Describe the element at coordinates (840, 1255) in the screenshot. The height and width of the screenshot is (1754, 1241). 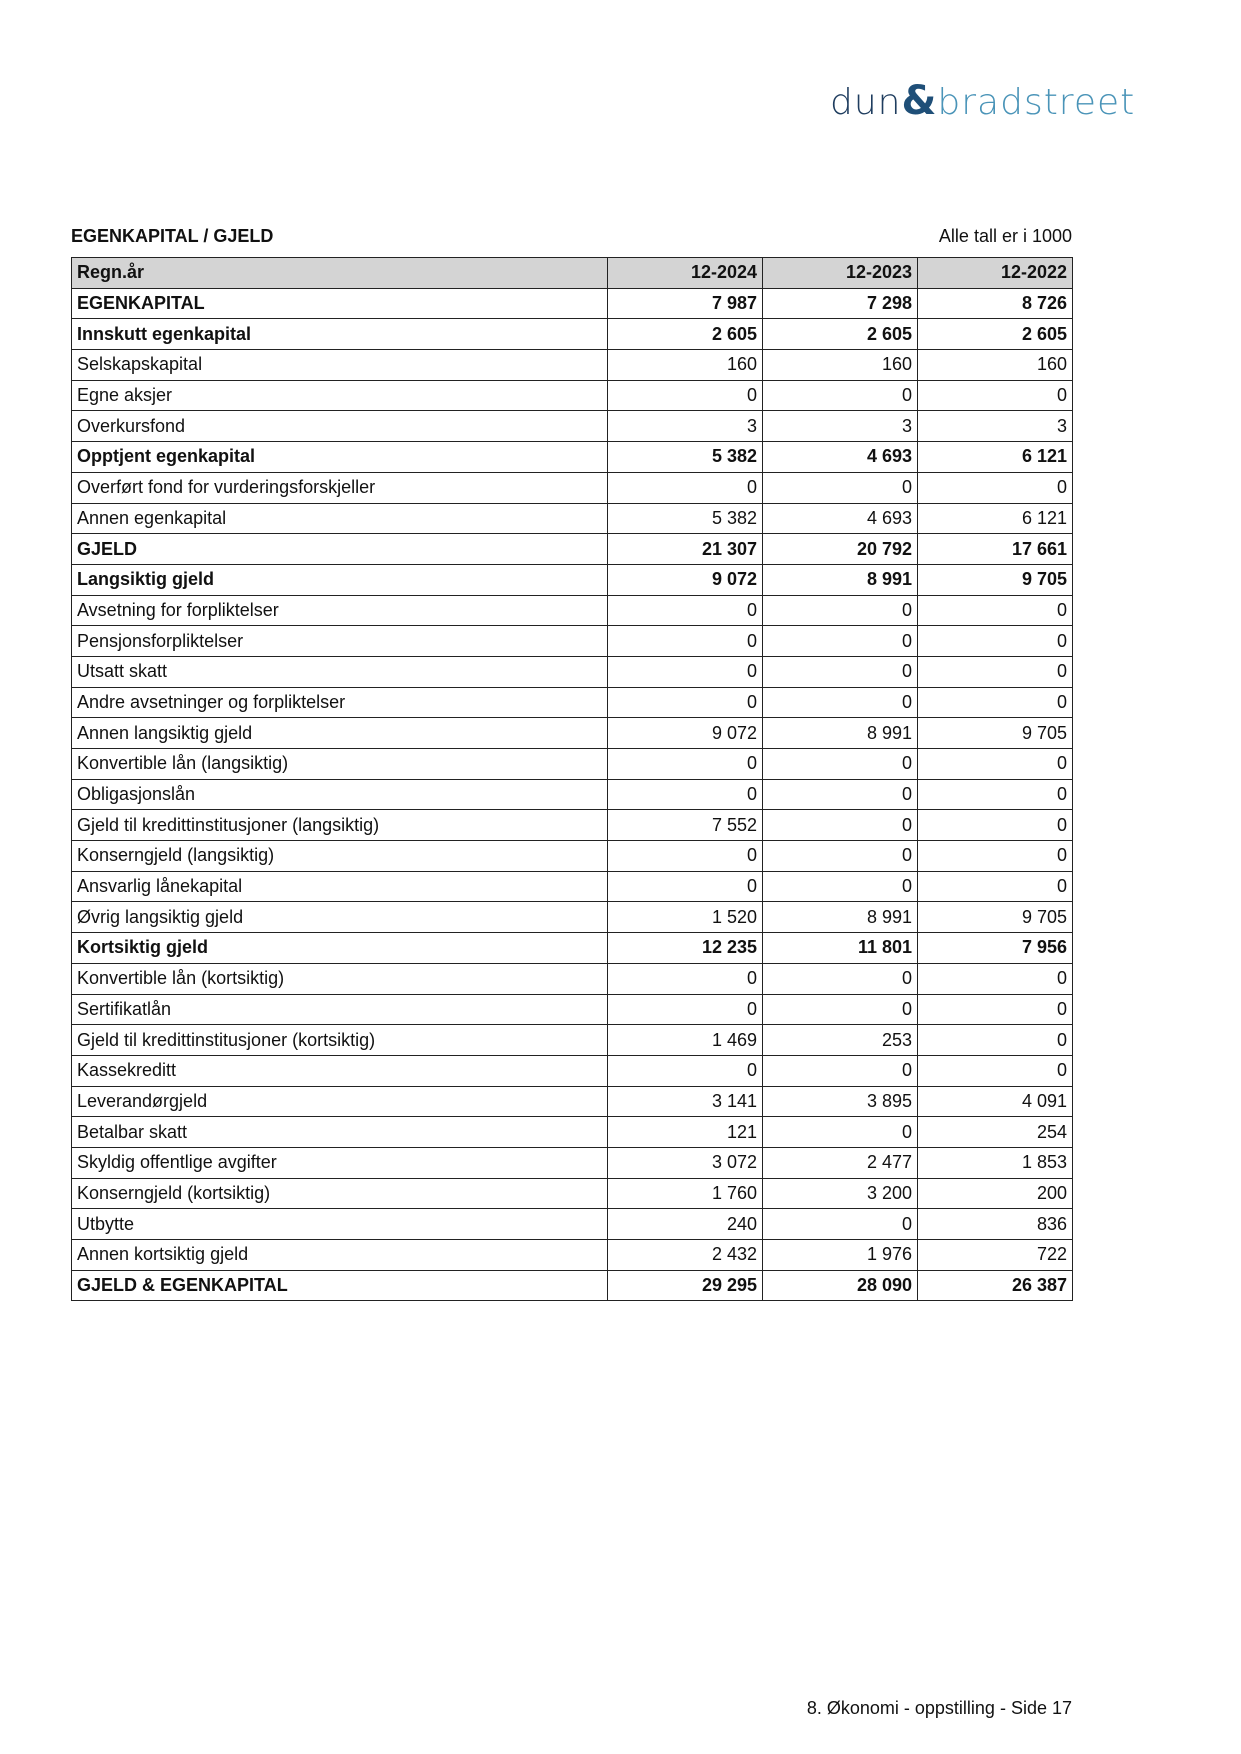
I see `row-value: 1 976` at that location.